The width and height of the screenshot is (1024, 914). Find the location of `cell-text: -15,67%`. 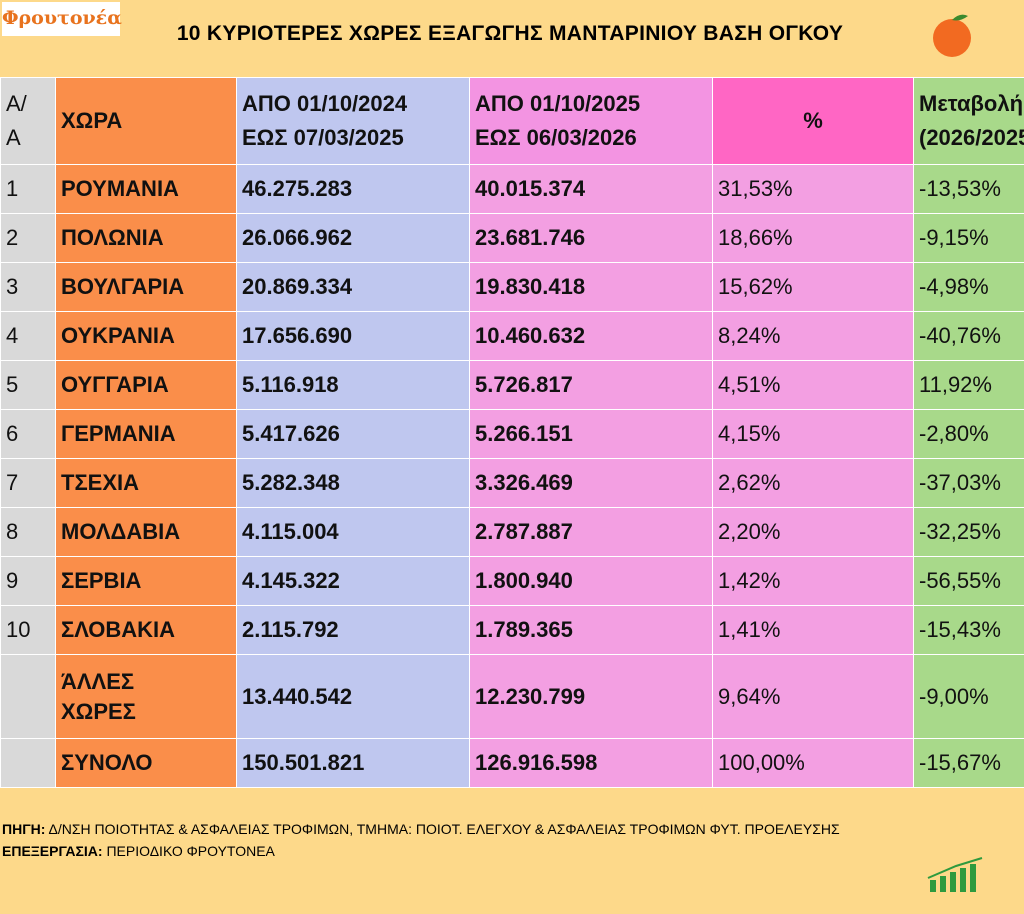

cell-text: -15,67% is located at coordinates (960, 762).